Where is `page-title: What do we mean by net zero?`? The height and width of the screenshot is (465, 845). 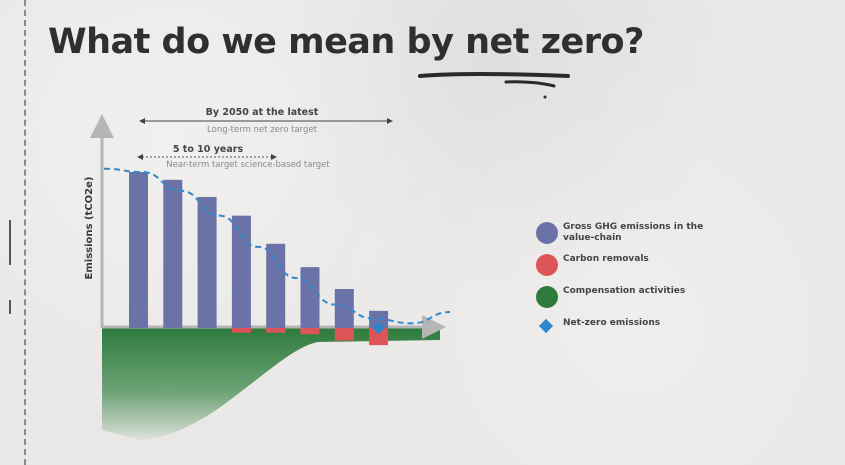 page-title: What do we mean by net zero? is located at coordinates (346, 42).